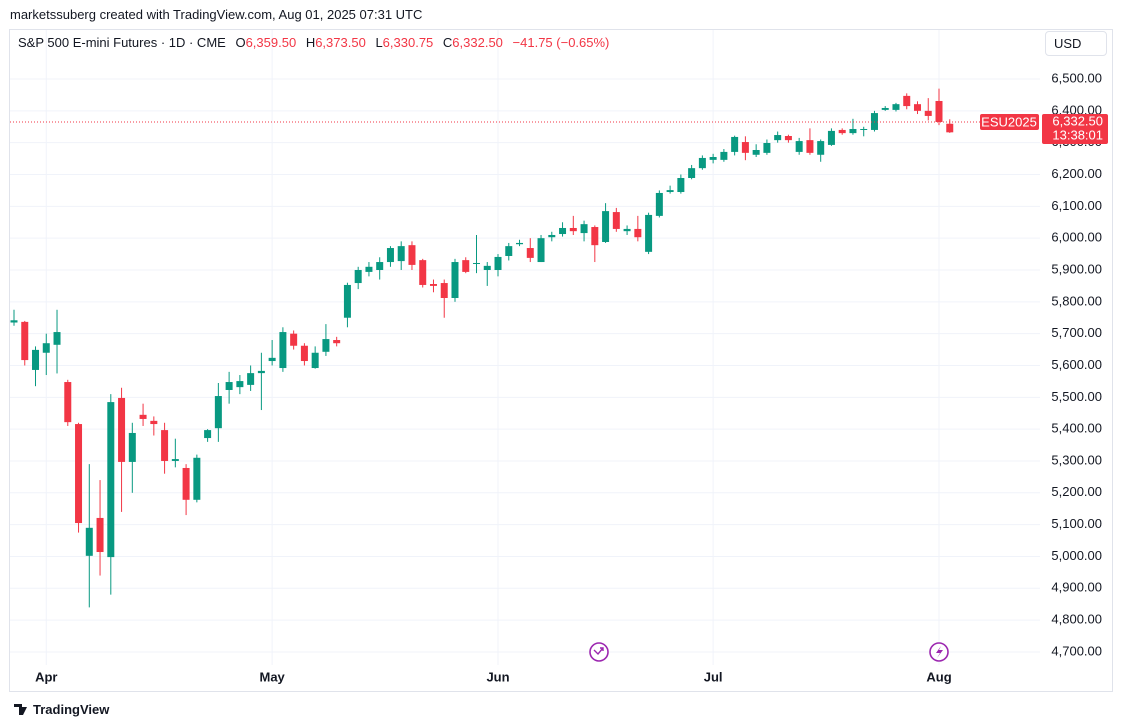 The image size is (1123, 727). I want to click on field-key: O, so click(240, 42).